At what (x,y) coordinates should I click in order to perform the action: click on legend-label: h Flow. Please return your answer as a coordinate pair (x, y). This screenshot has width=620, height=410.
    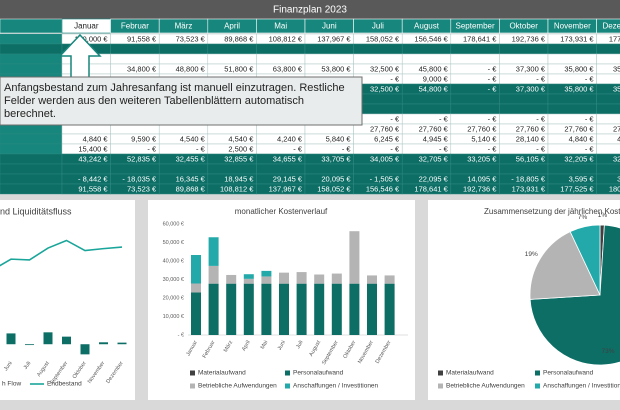
    Looking at the image, I should click on (11, 384).